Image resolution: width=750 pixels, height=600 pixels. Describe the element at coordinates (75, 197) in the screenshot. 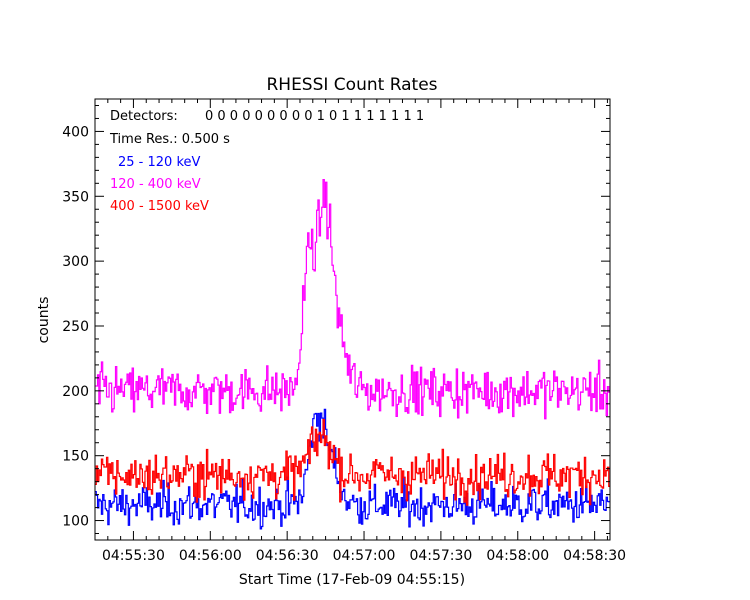

I see `y-tick-label: 350` at that location.